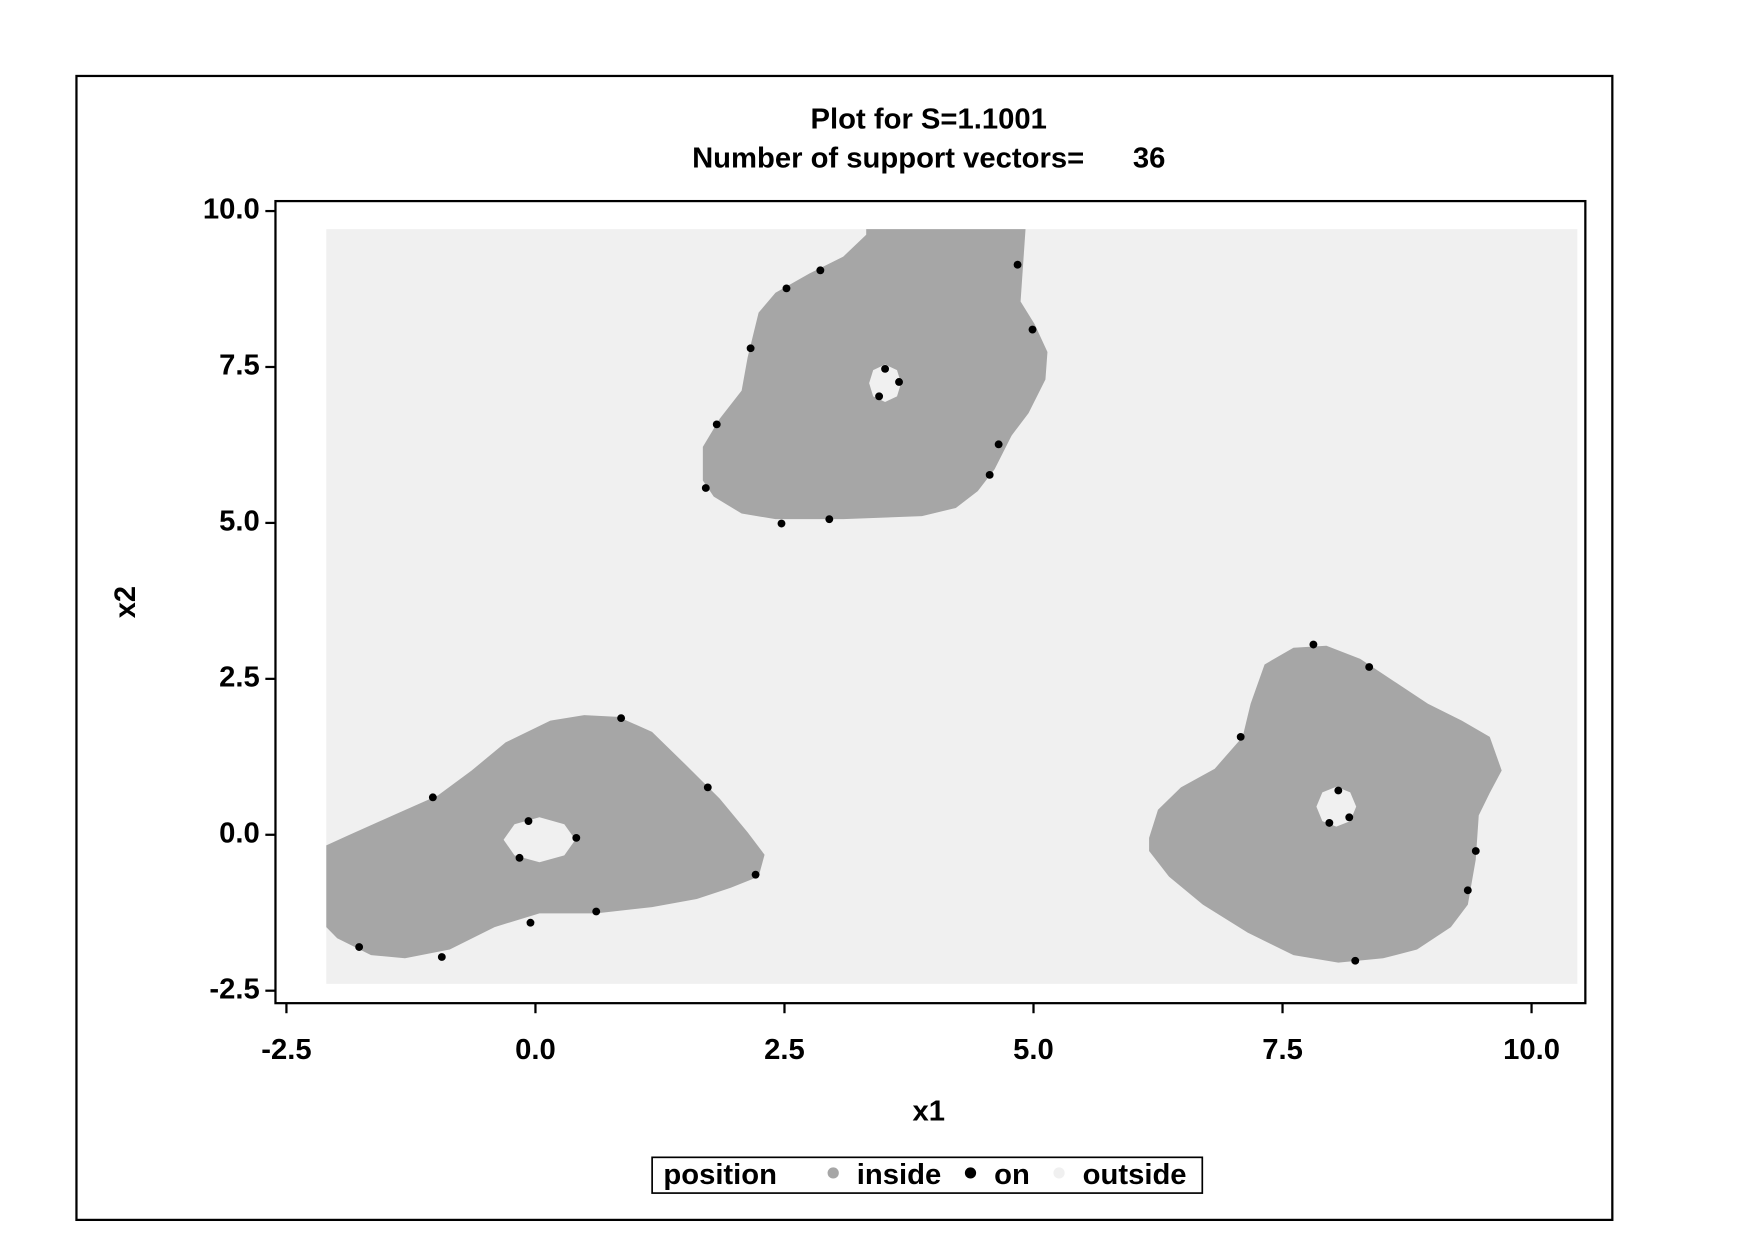 The image size is (1754, 1240). What do you see at coordinates (929, 119) in the screenshot?
I see `chart-title: Plot for S=1.1001` at bounding box center [929, 119].